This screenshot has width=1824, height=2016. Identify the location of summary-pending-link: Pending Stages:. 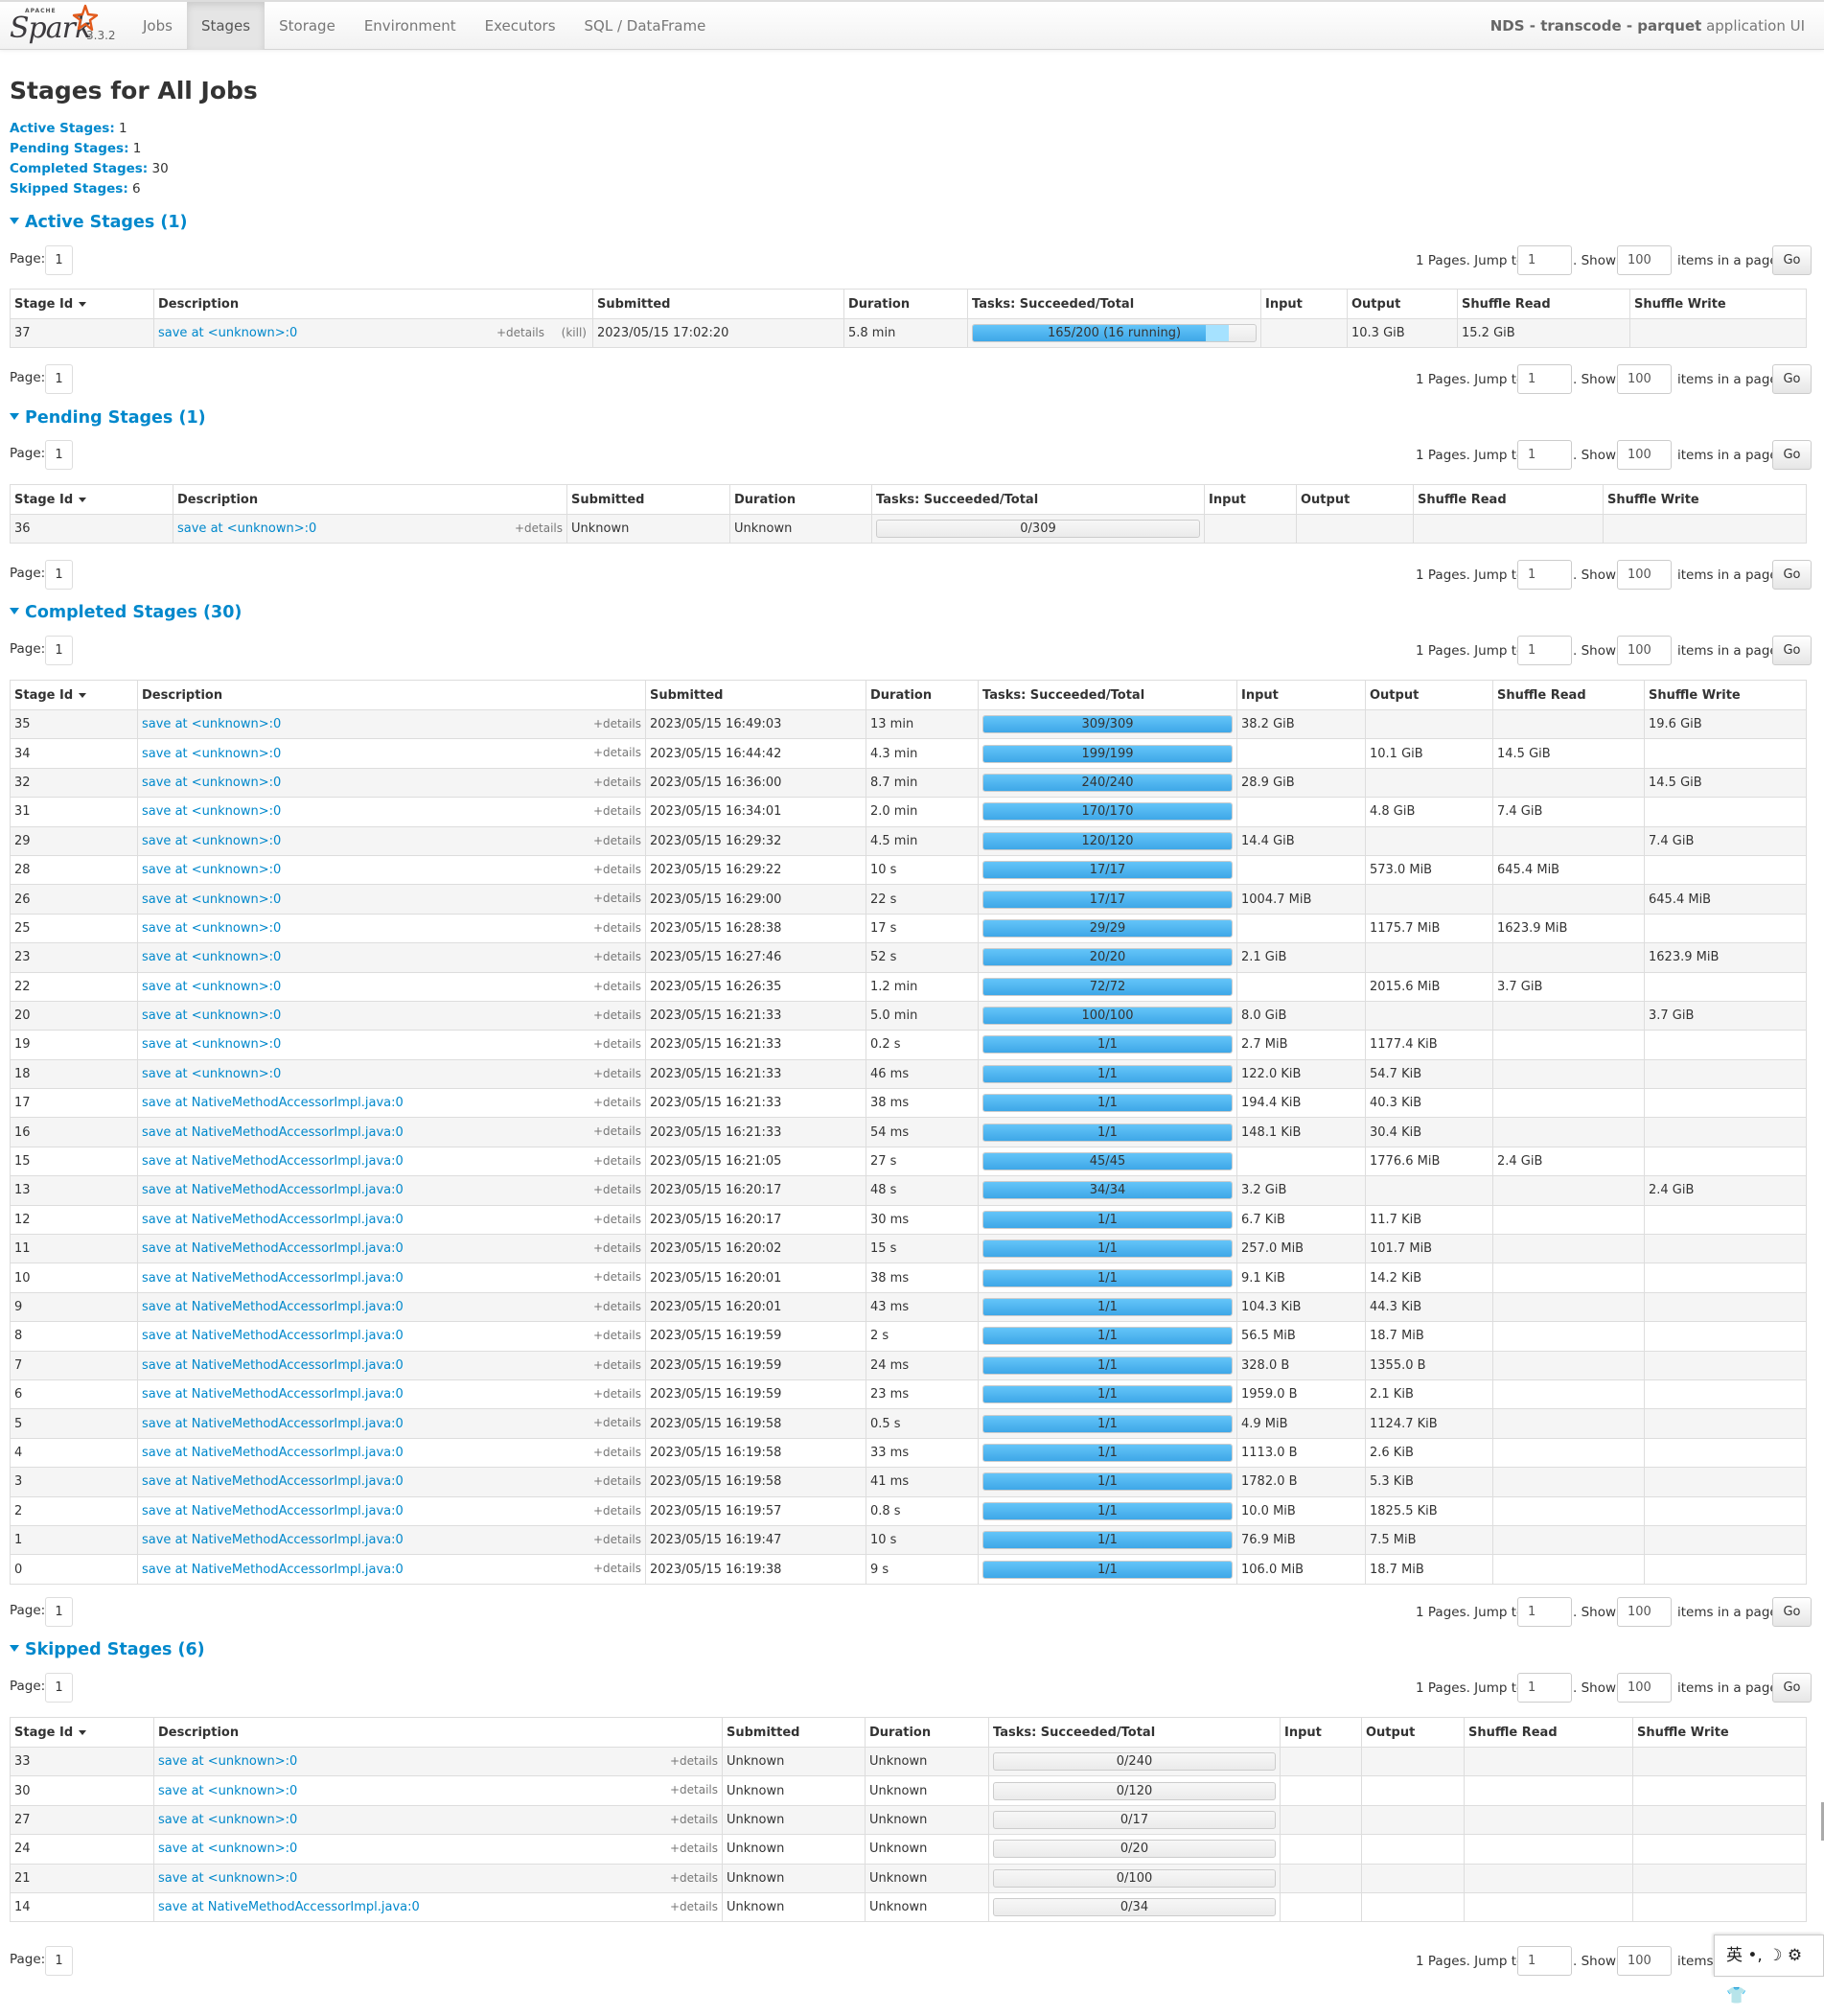
(69, 148).